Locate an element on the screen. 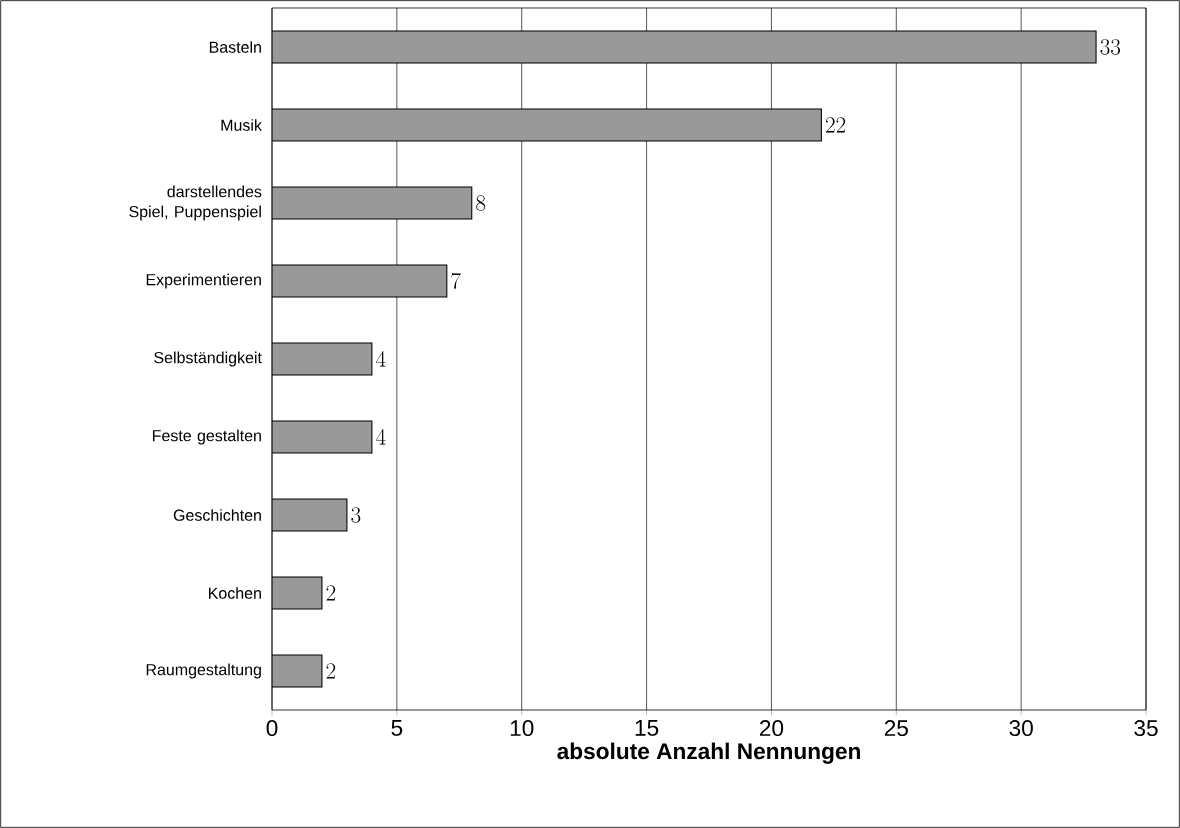 This screenshot has height=828, width=1180. y-tick-label: Kochen is located at coordinates (235, 593).